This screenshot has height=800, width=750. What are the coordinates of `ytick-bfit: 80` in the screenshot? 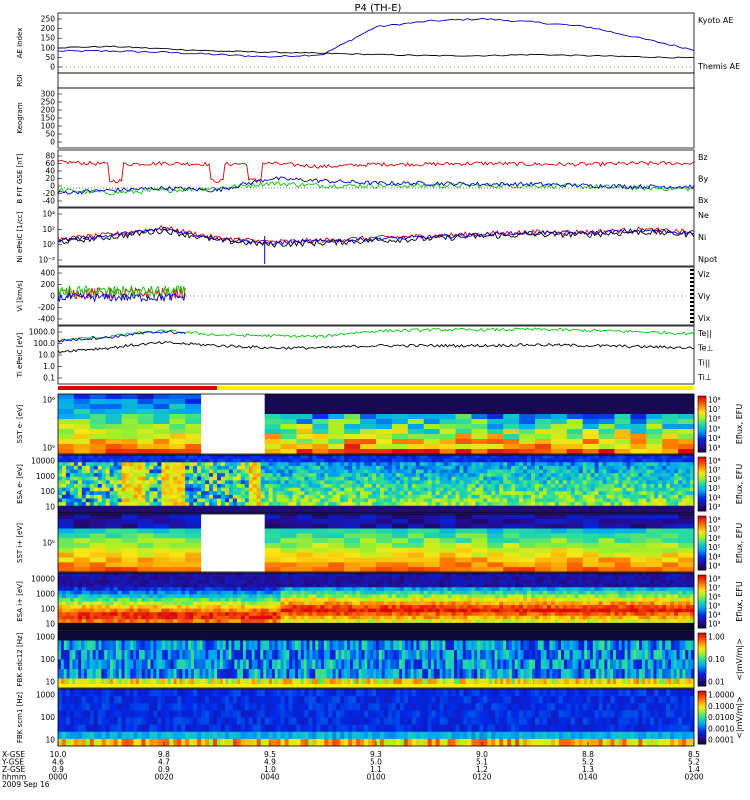 It's located at (50, 156).